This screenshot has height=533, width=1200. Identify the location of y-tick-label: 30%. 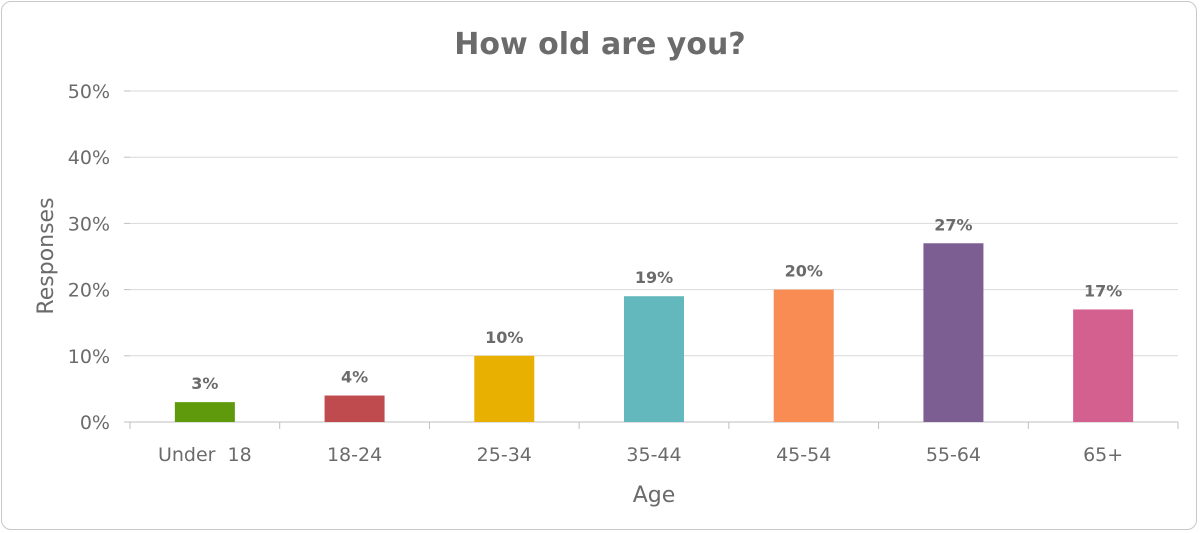
(89, 224).